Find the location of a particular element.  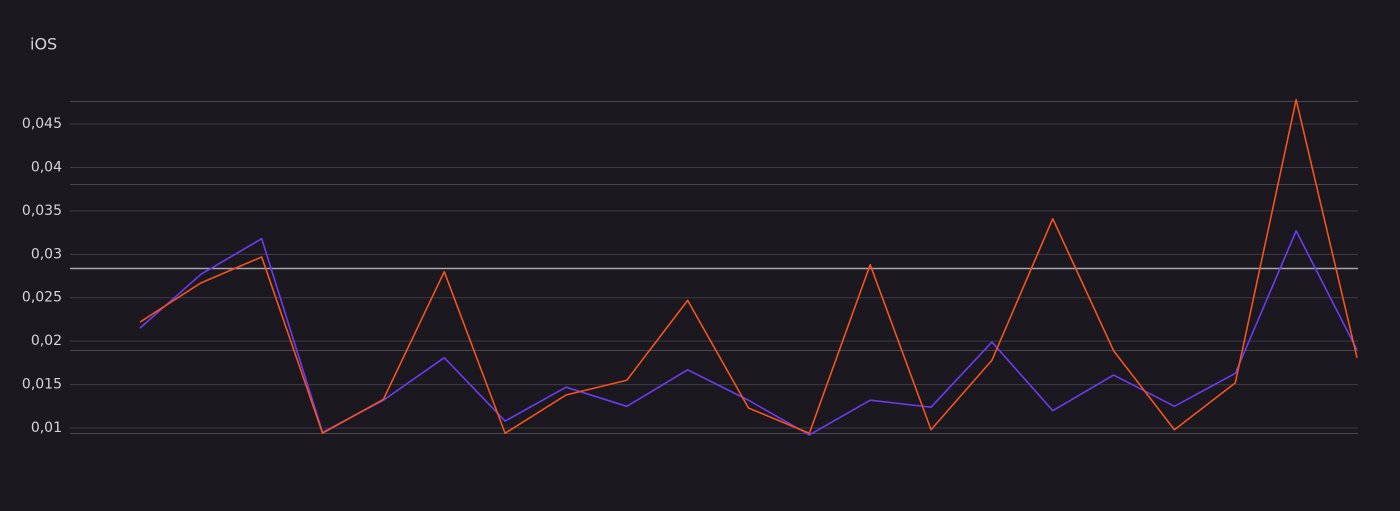

y-tick-label: 0,025 is located at coordinates (42, 298).